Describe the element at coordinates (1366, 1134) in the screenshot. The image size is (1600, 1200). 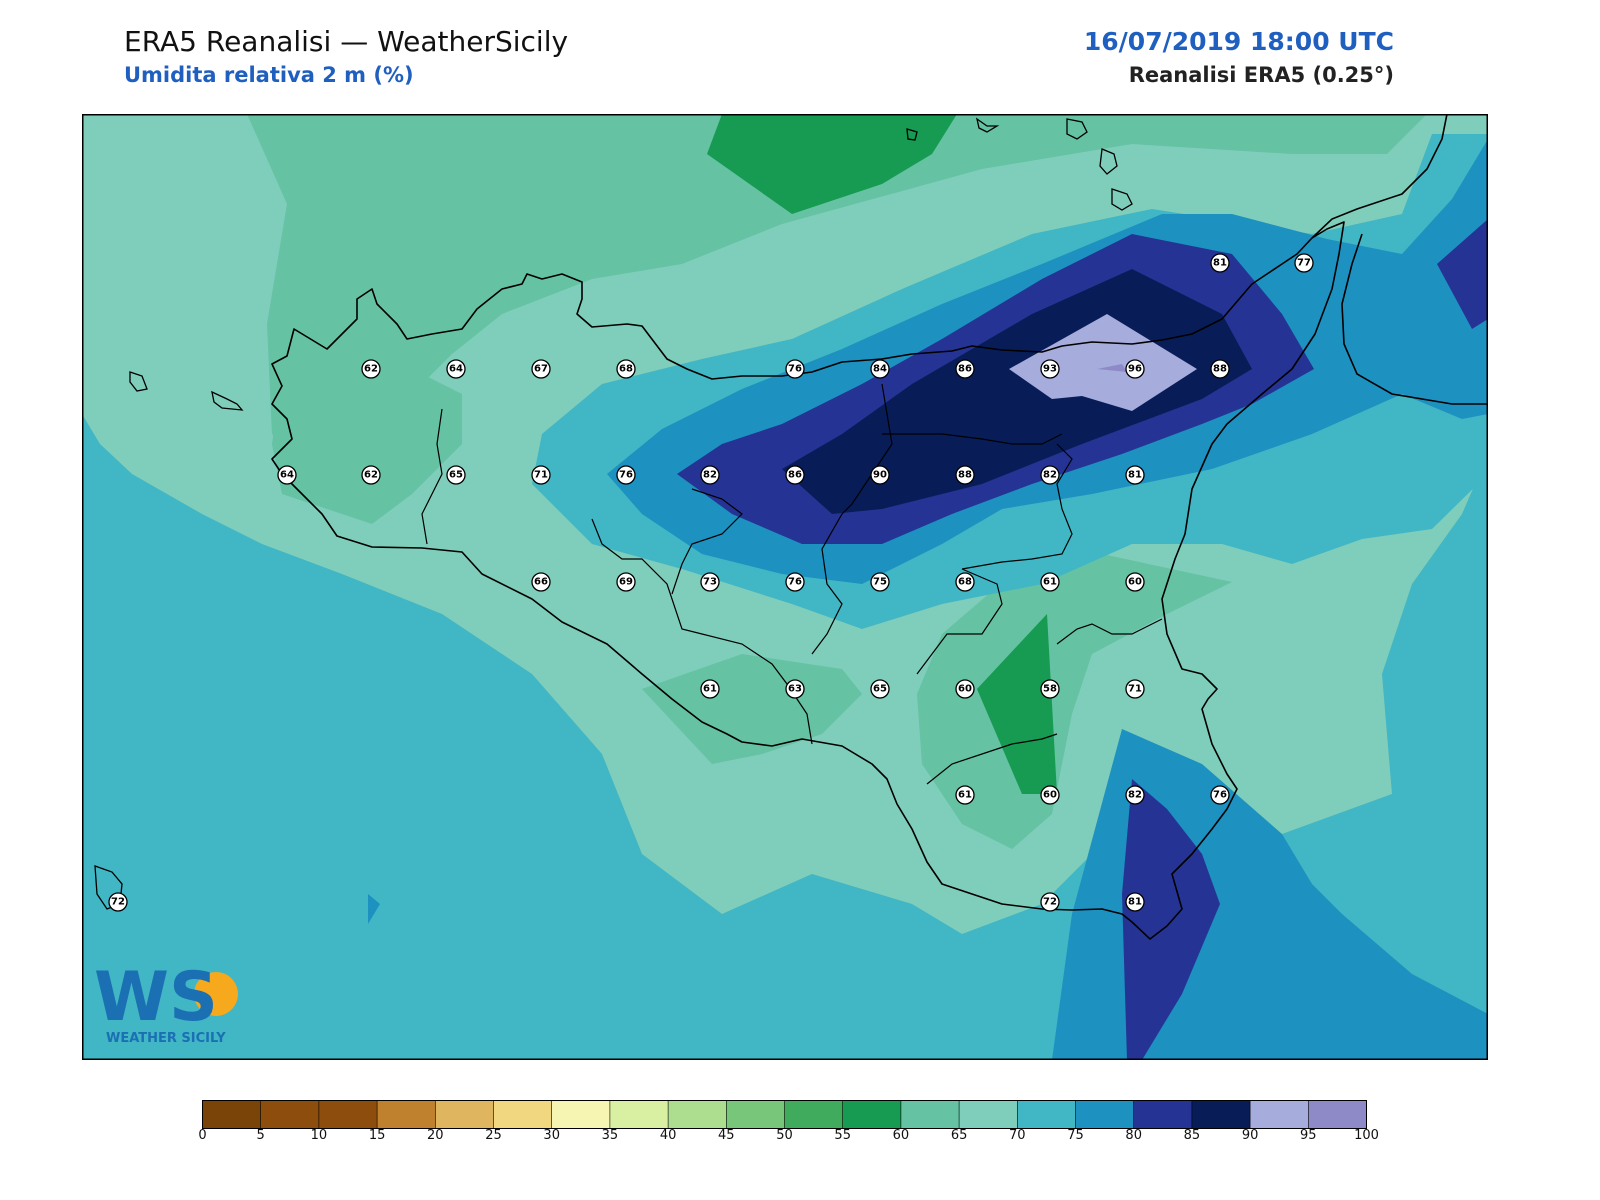
I see `colorbar-tick-label: 100` at that location.